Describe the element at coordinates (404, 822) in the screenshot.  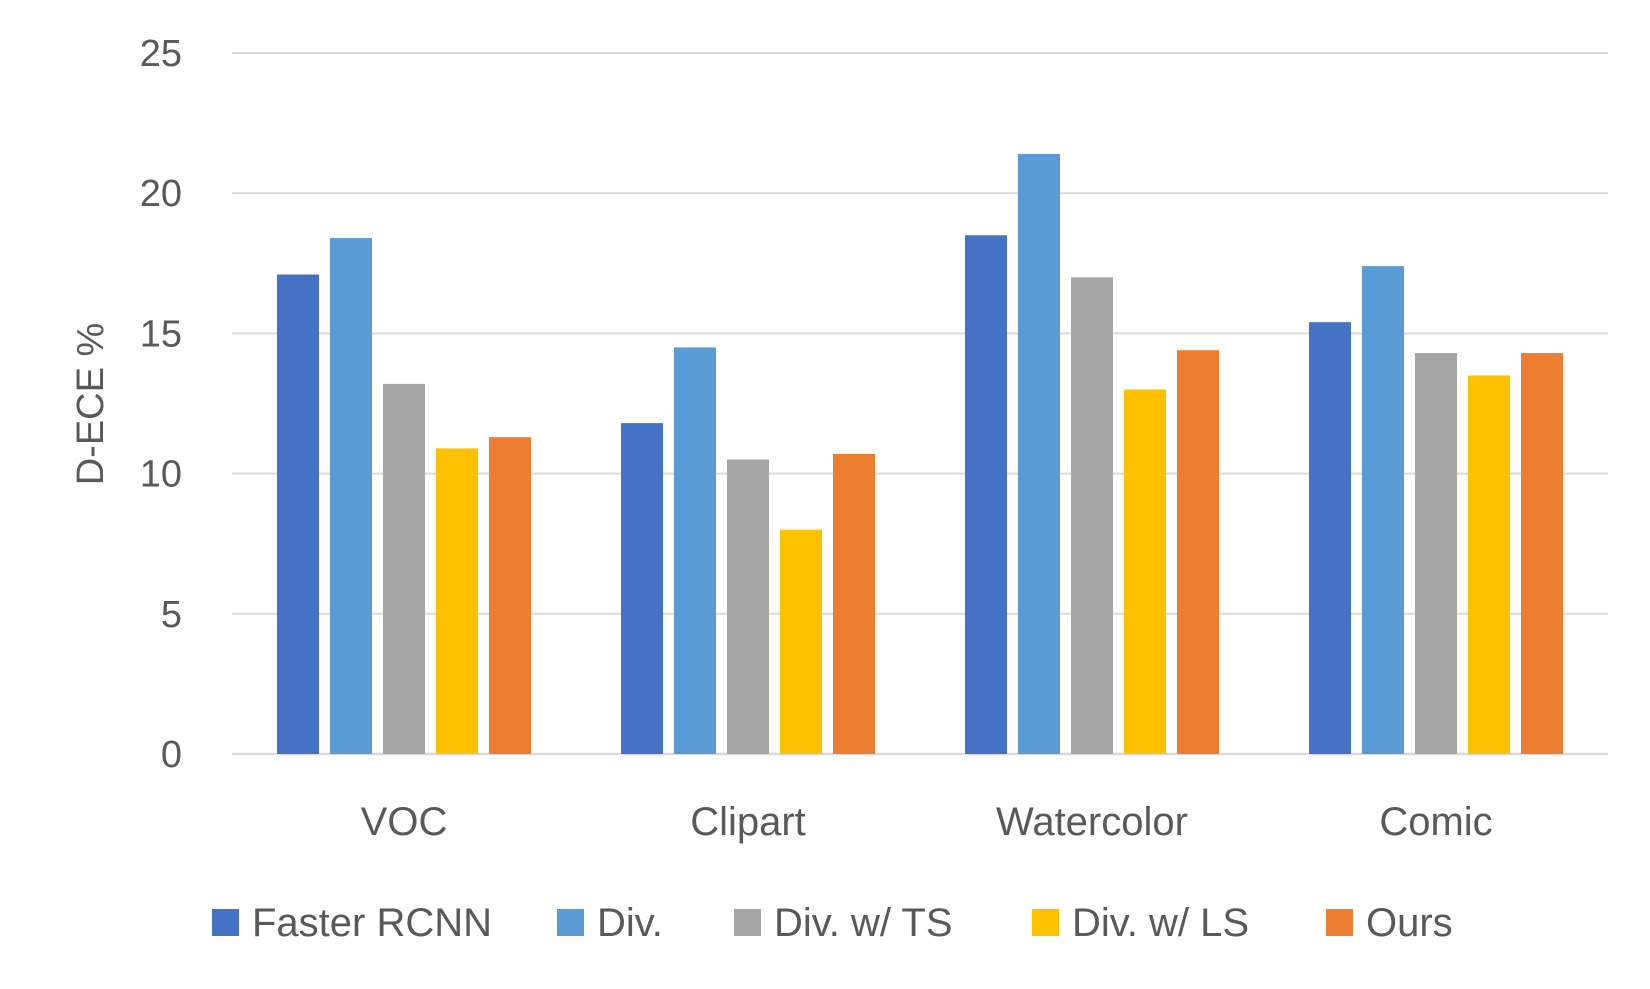
I see `x-category-label: VOC` at that location.